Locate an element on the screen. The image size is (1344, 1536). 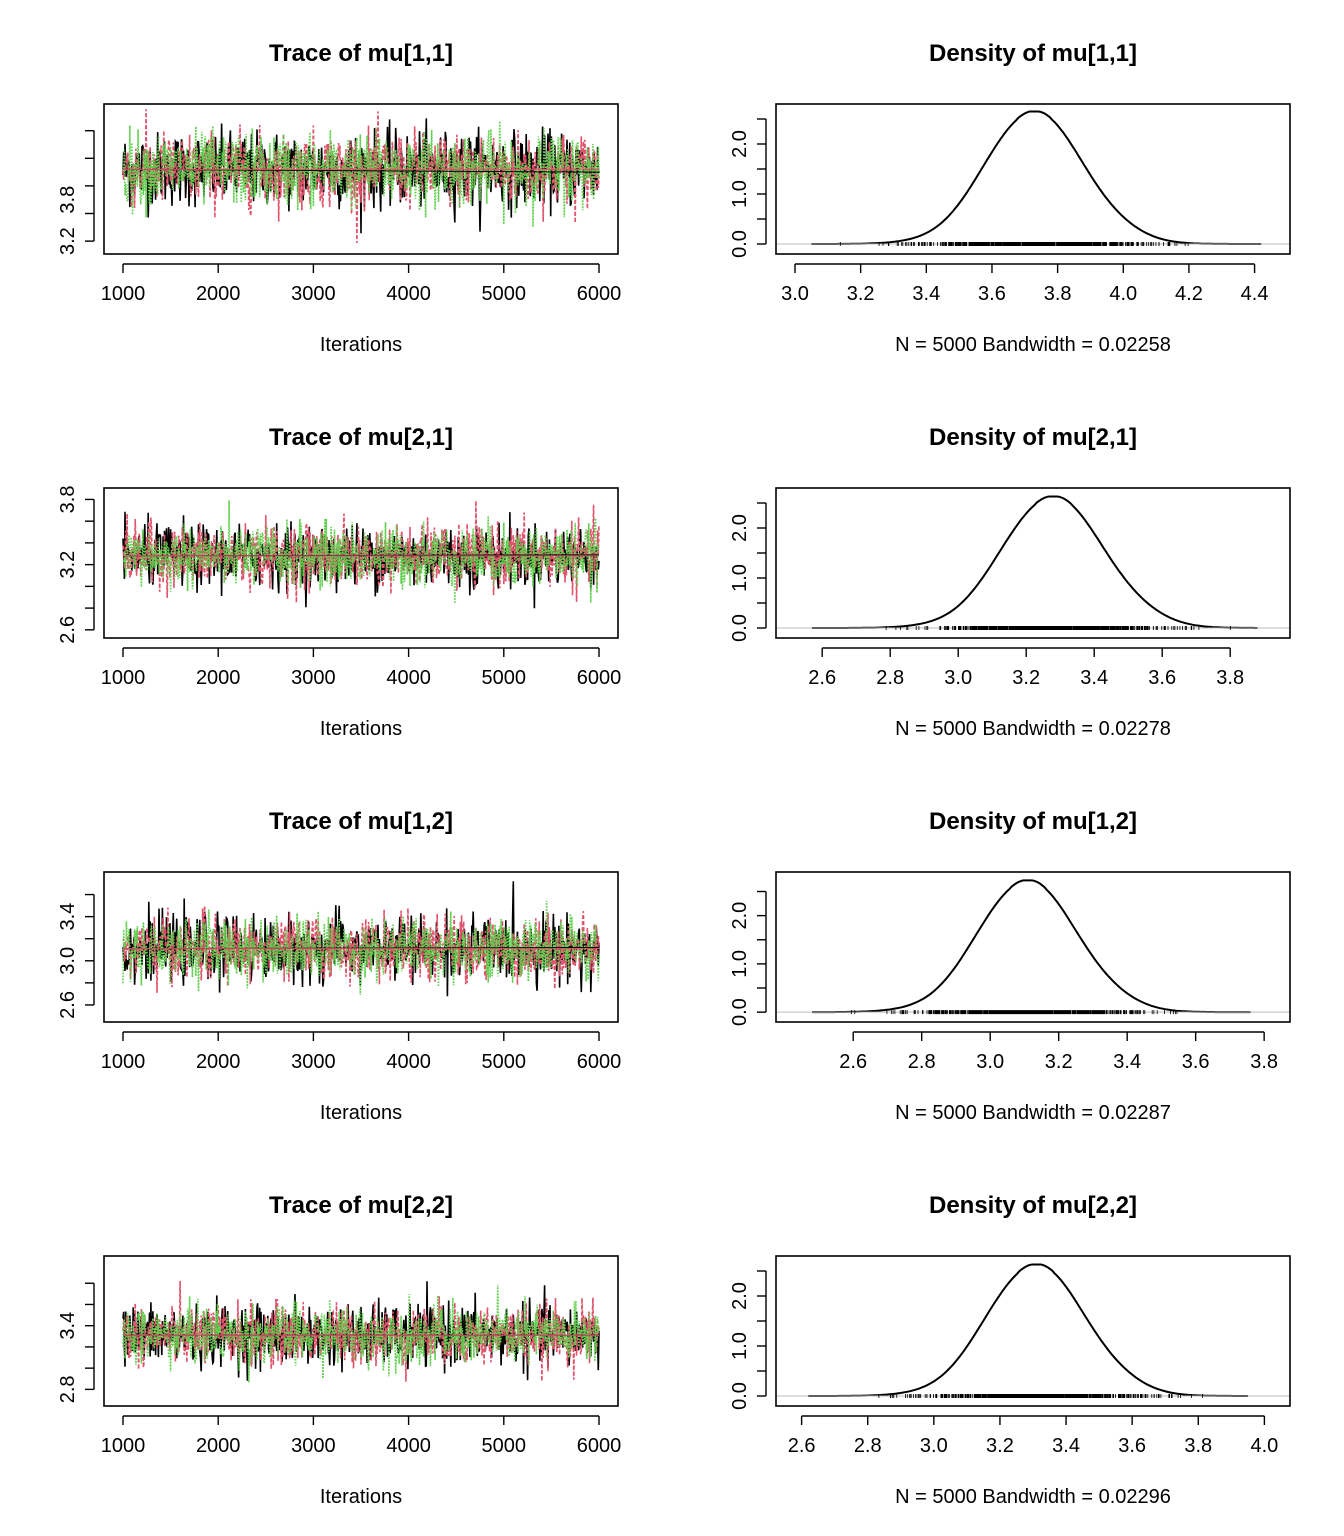
x-tick-label: 4.4 is located at coordinates (1255, 294).